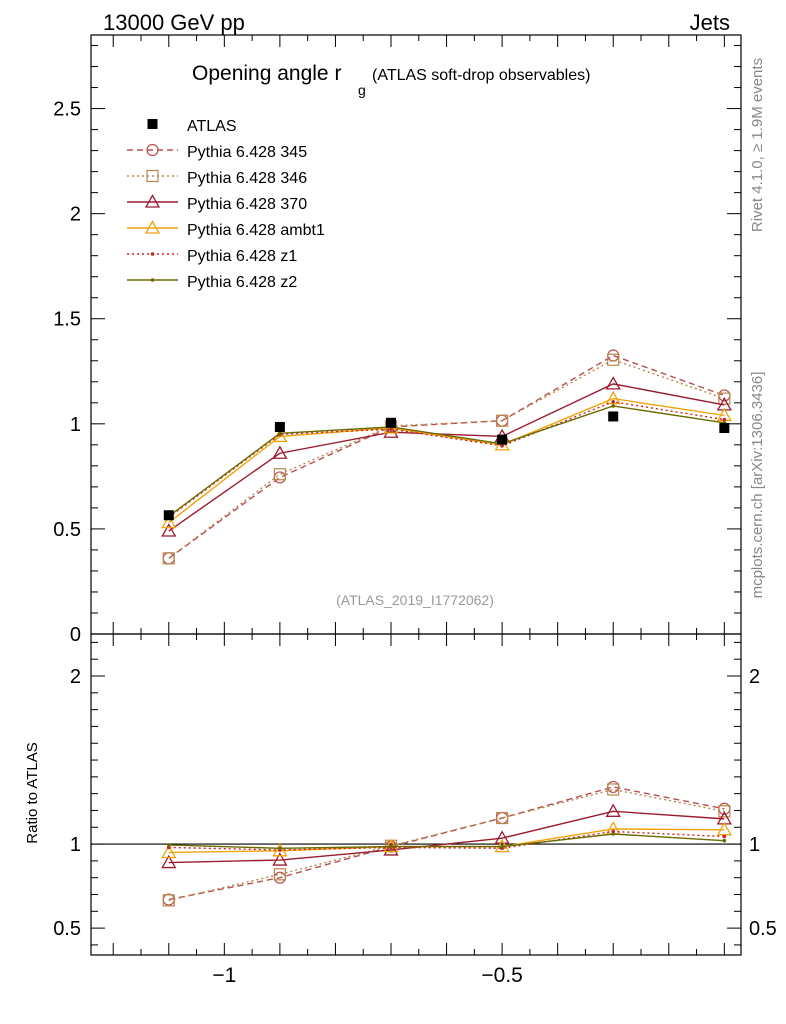  I want to click on rivet-version-label: Rivet 4.1.0, ≥ 1.9M events, so click(757, 145).